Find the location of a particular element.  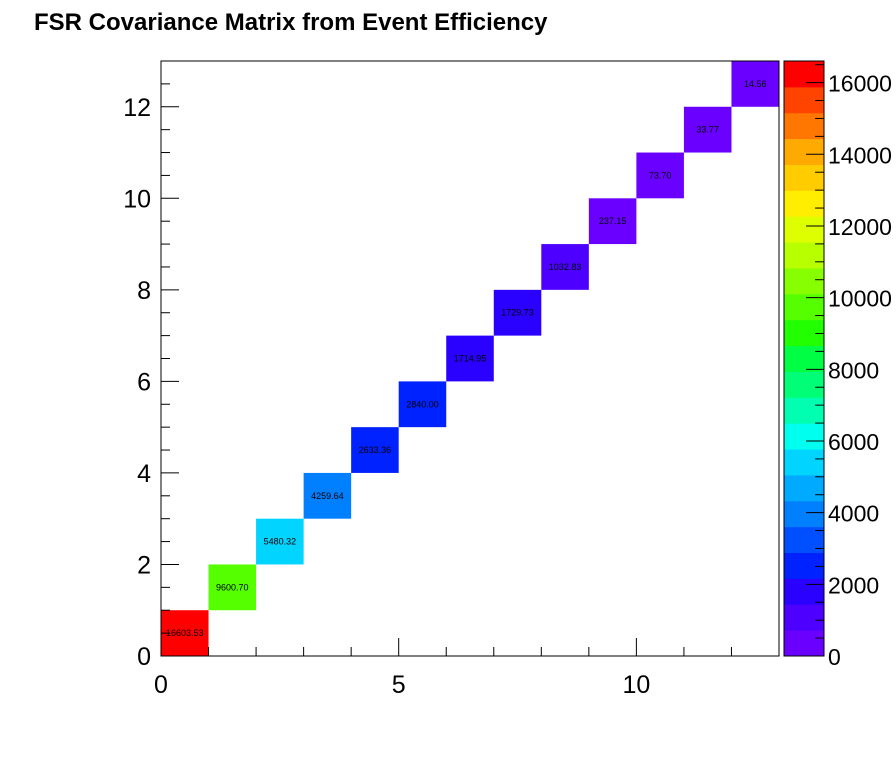

cell-value-label: 4259.64 is located at coordinates (327, 496).